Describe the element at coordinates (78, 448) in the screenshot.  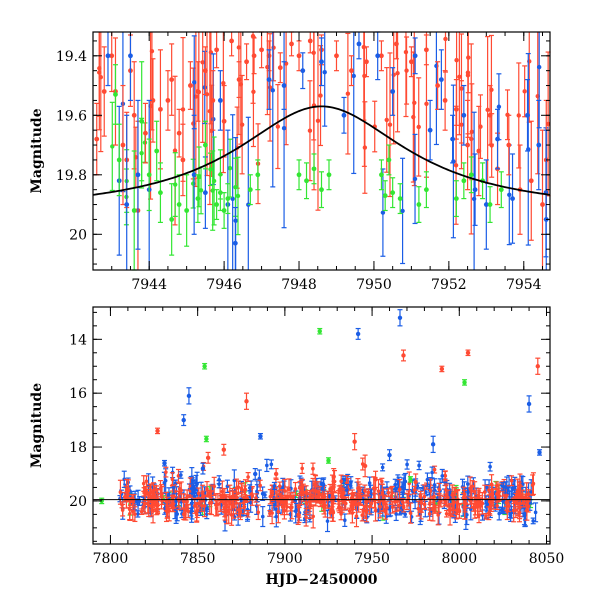
I see `y-tick-label: 18` at that location.